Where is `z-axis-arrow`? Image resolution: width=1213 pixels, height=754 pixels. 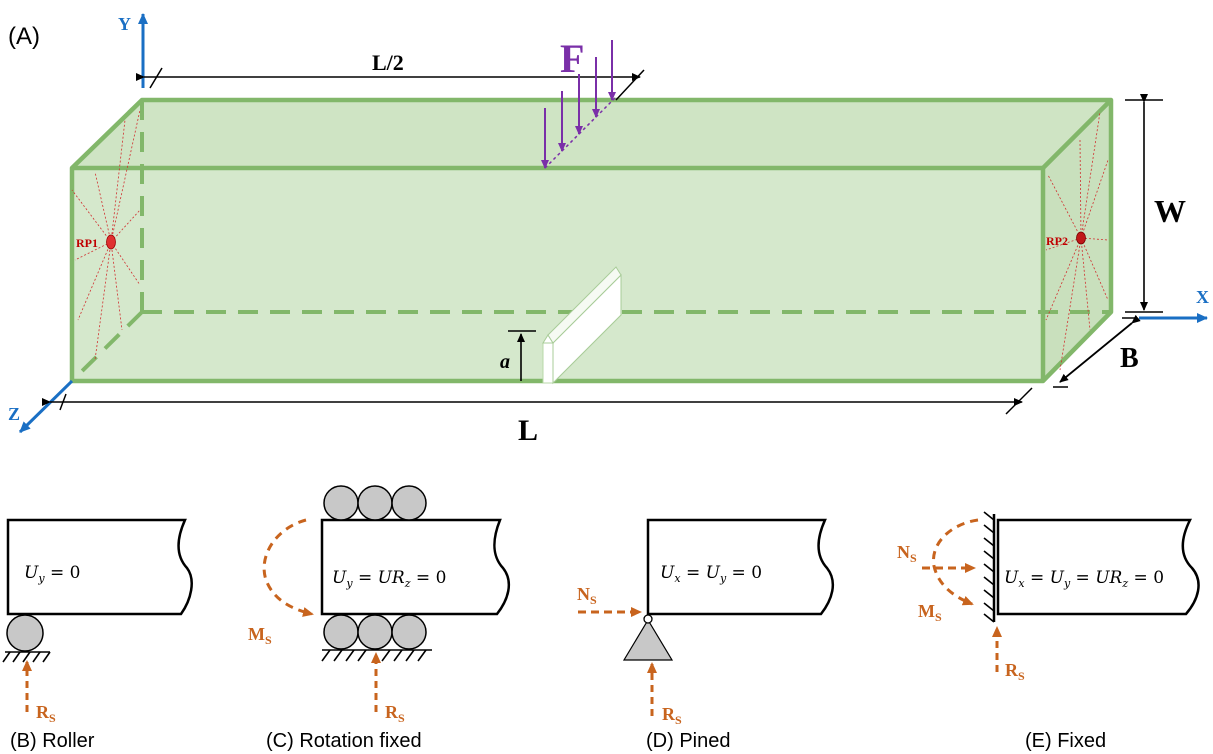
z-axis-arrow is located at coordinates (46, 406).